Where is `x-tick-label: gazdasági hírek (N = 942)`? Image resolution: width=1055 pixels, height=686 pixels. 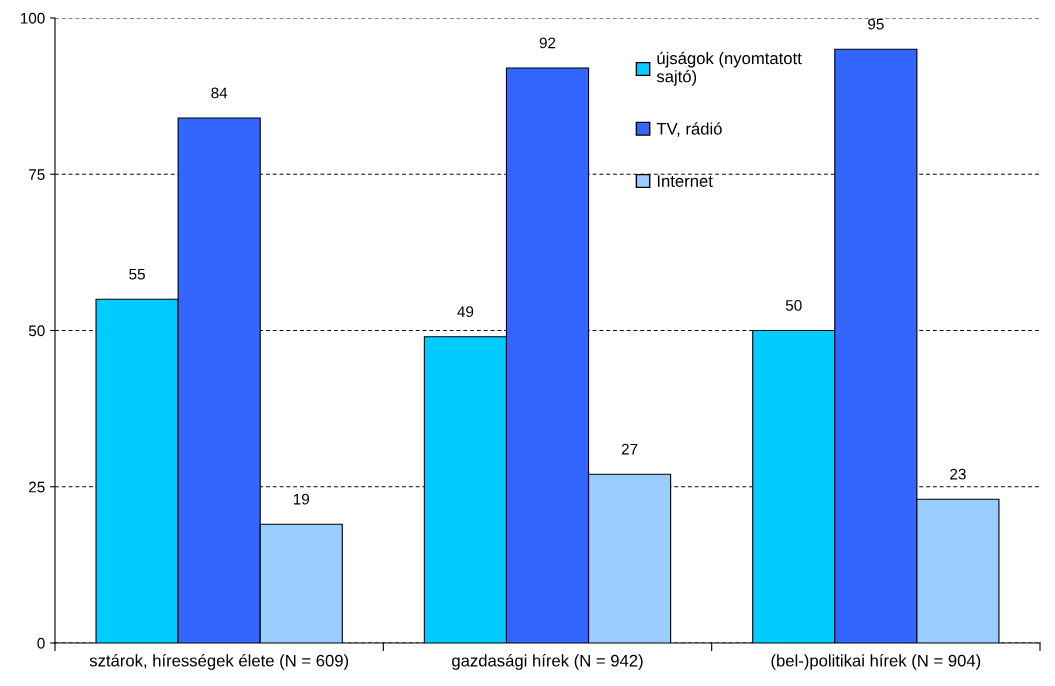
x-tick-label: gazdasági hírek (N = 942) is located at coordinates (547, 662).